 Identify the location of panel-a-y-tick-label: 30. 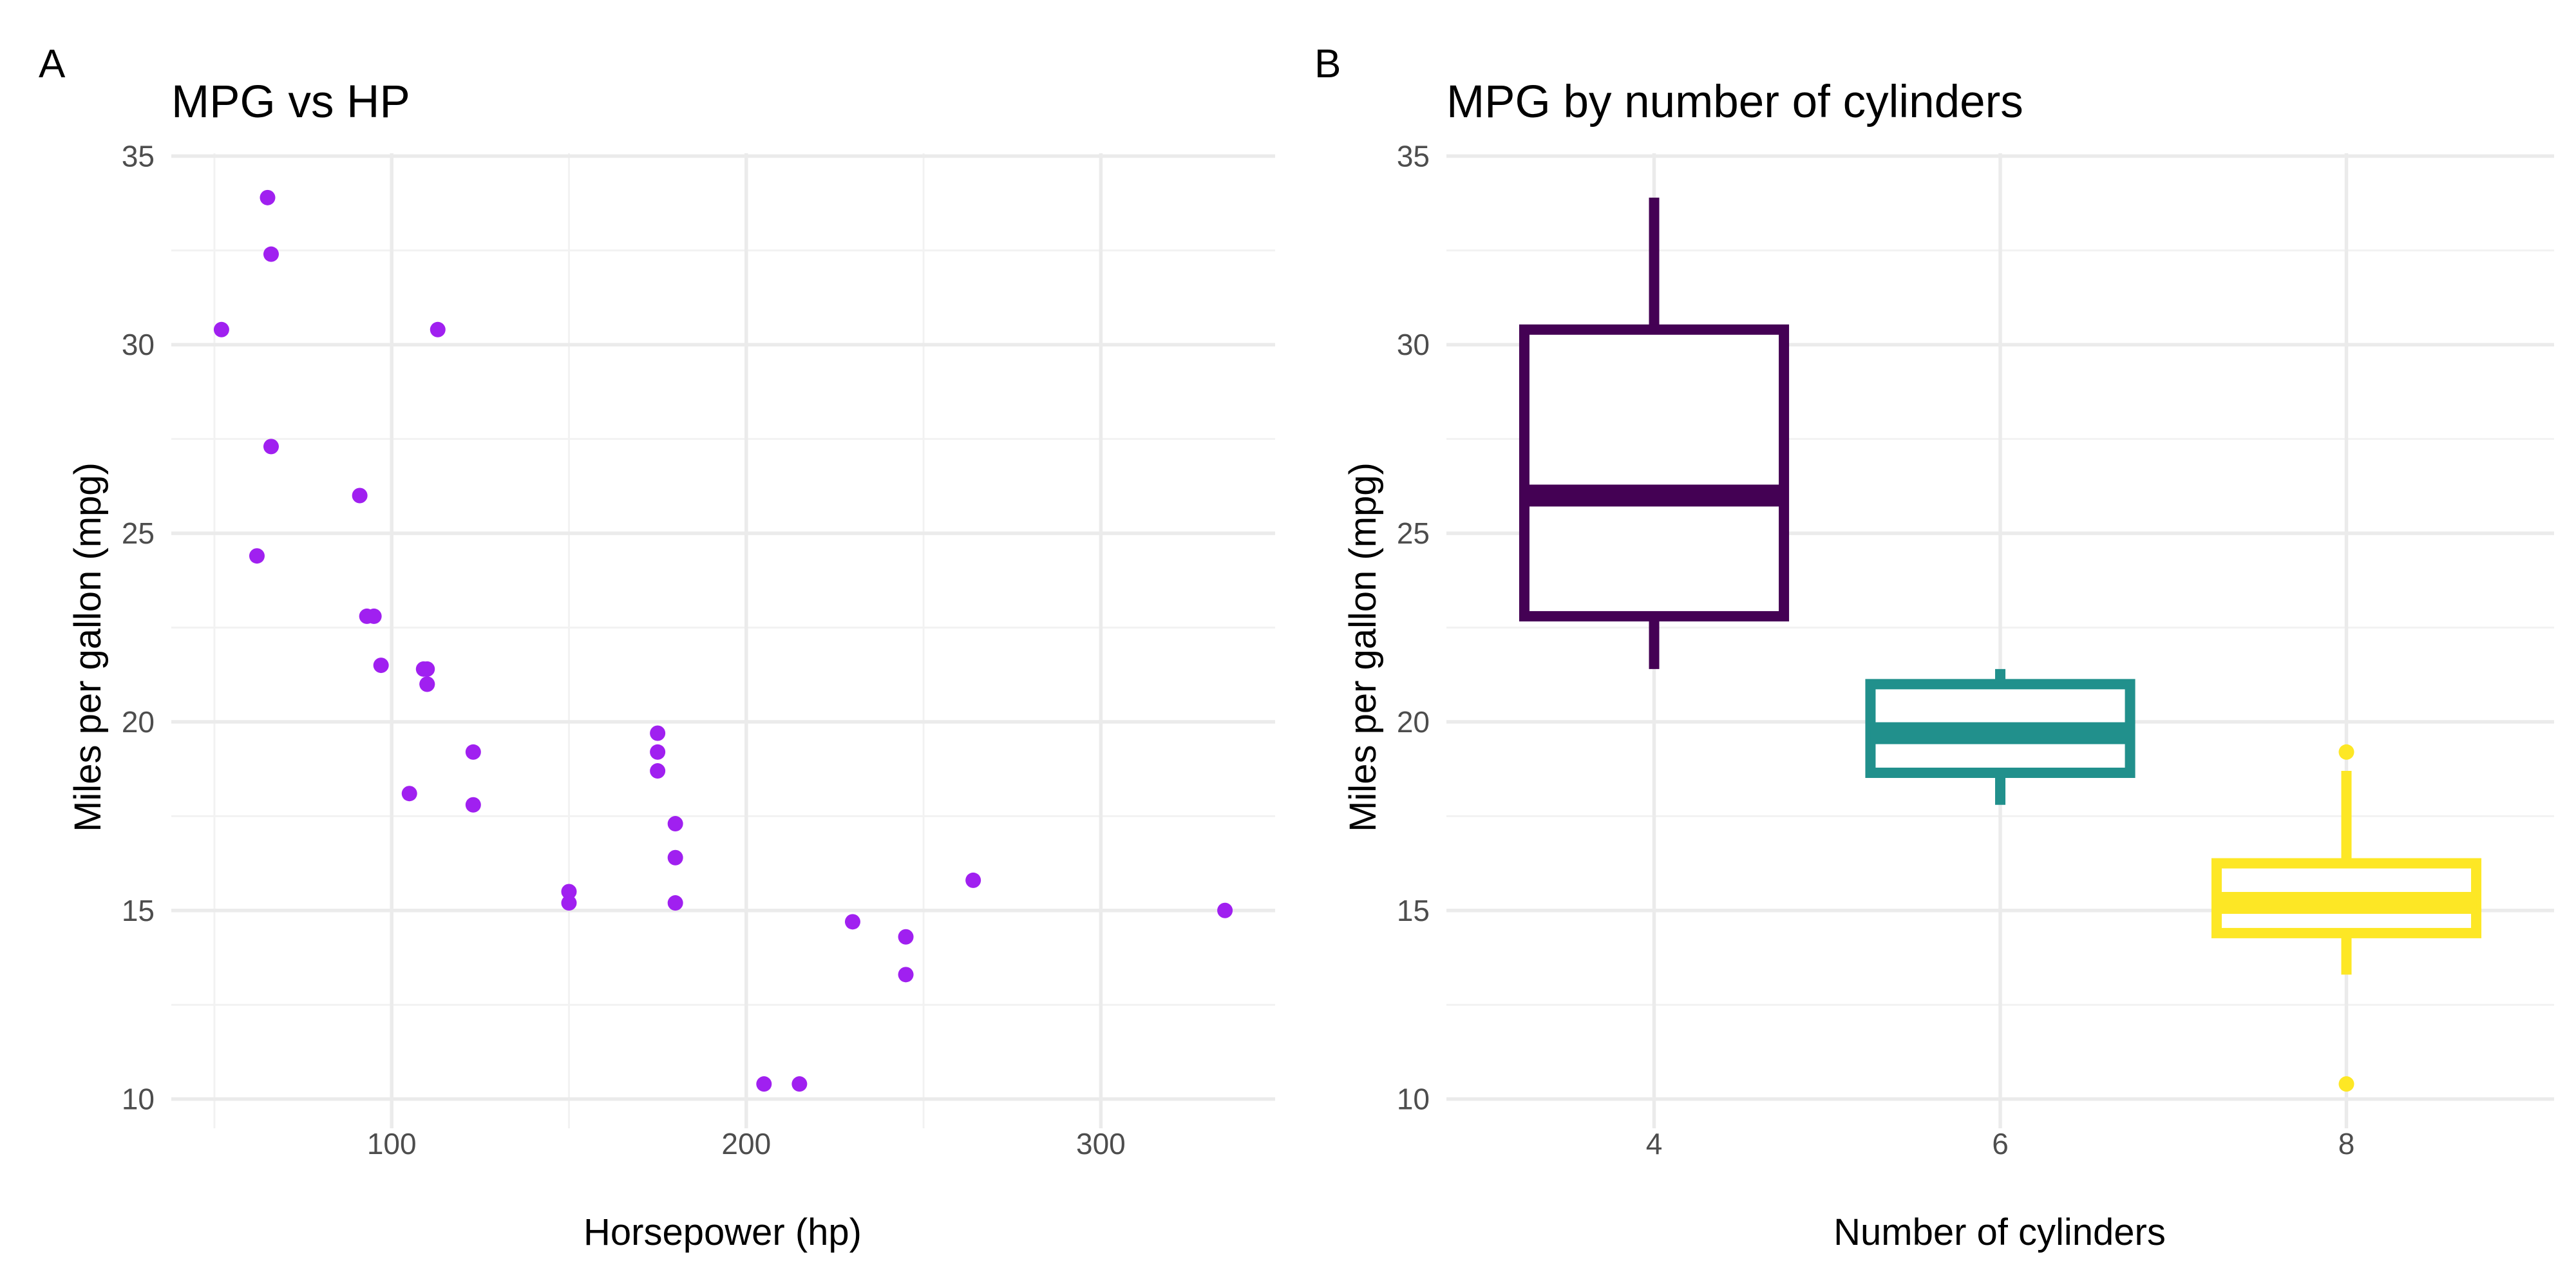
(139, 345).